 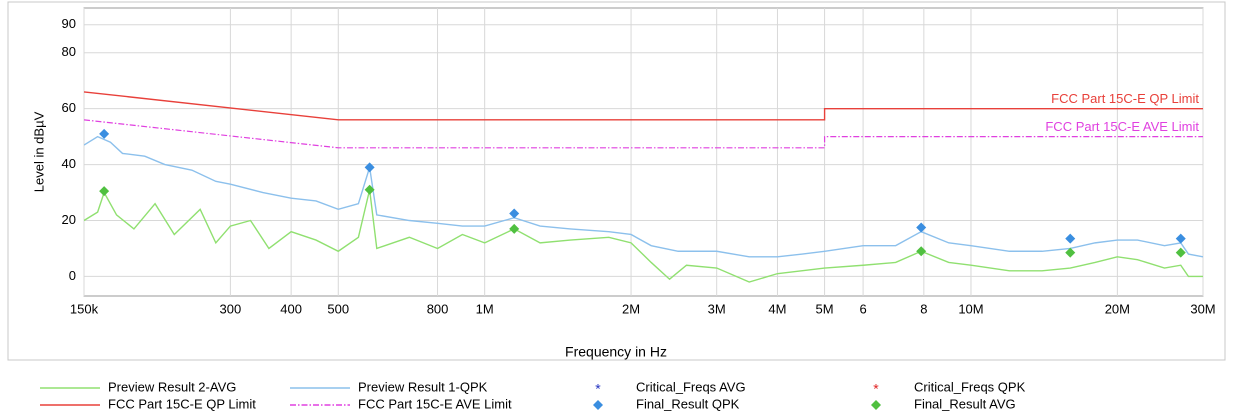 What do you see at coordinates (338, 308) in the screenshot?
I see `x-tick-label: 500` at bounding box center [338, 308].